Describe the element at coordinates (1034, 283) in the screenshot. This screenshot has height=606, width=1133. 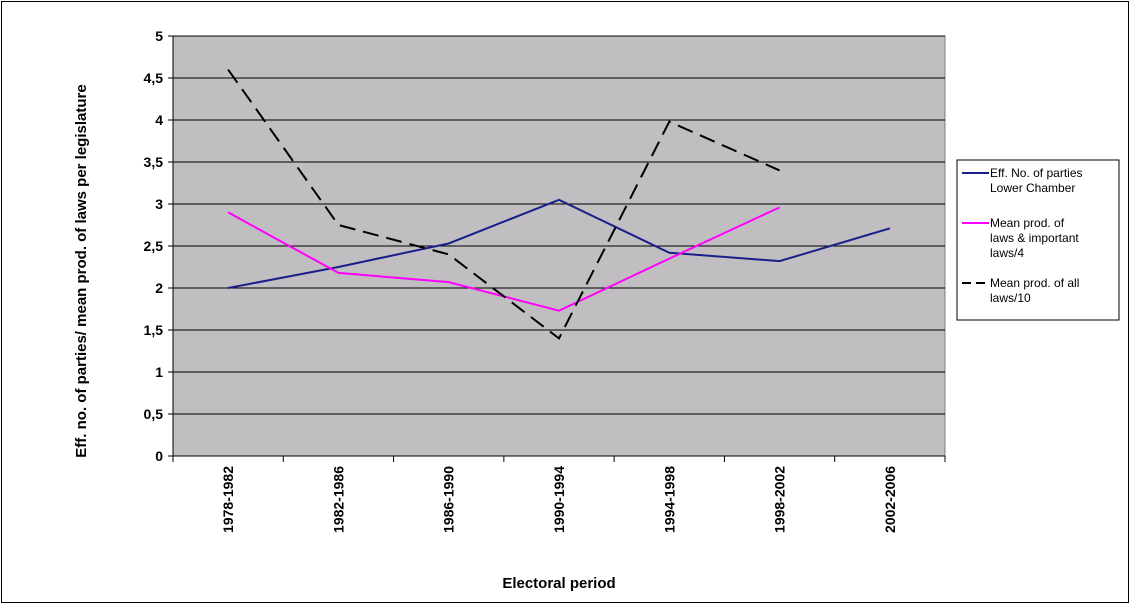
I see `legend-label: Mean prod. of all` at that location.